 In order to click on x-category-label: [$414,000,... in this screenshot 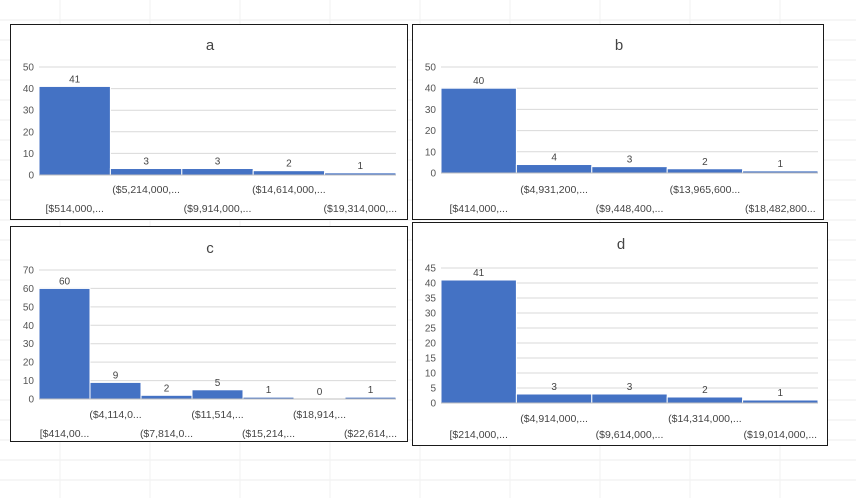, I will do `click(479, 209)`.